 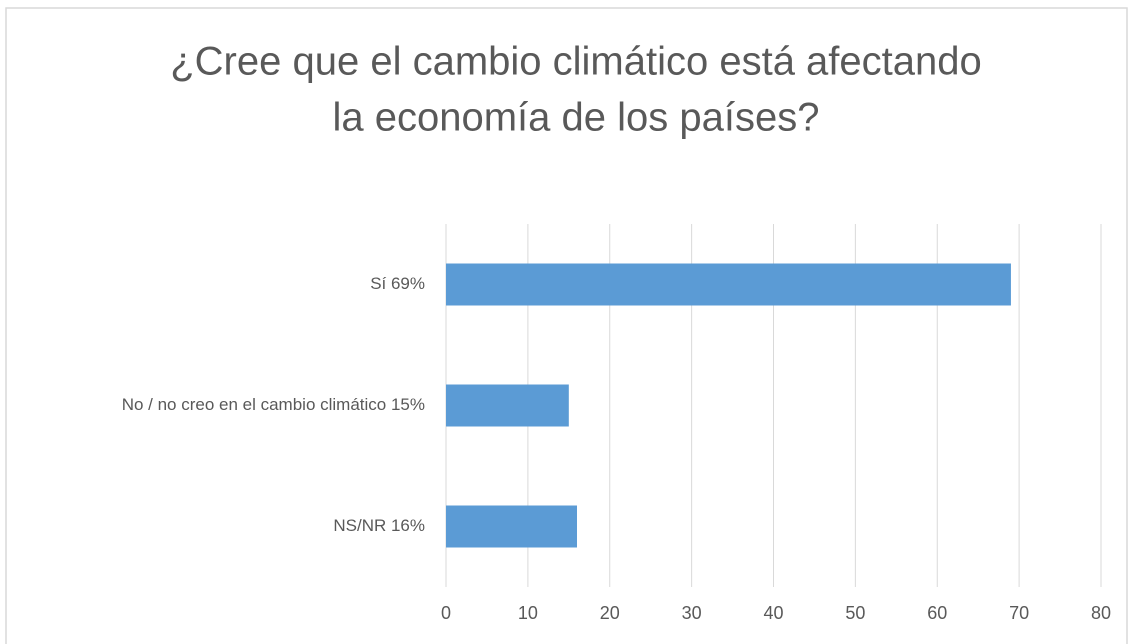 What do you see at coordinates (937, 613) in the screenshot?
I see `x-tick-label: 60` at bounding box center [937, 613].